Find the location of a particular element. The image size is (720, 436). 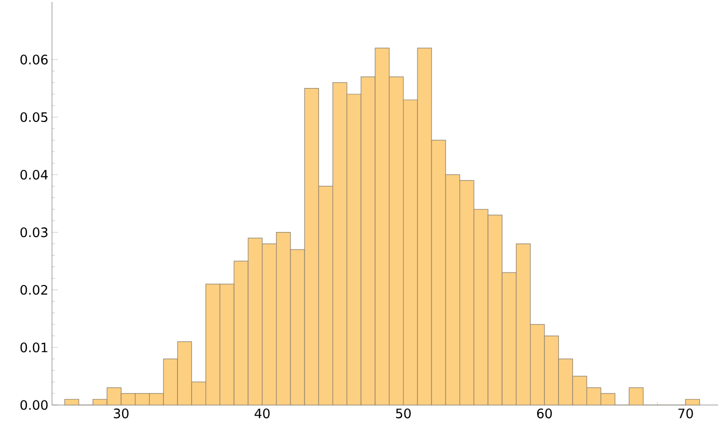

y-tick-label: 0.05 is located at coordinates (34, 117).